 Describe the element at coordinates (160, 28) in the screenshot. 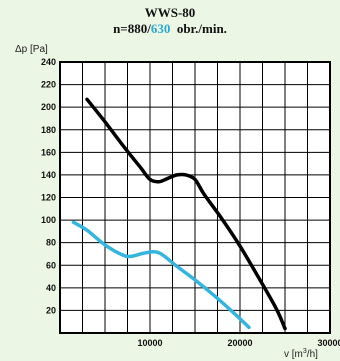

I see `subtitle-highlight: 630` at that location.